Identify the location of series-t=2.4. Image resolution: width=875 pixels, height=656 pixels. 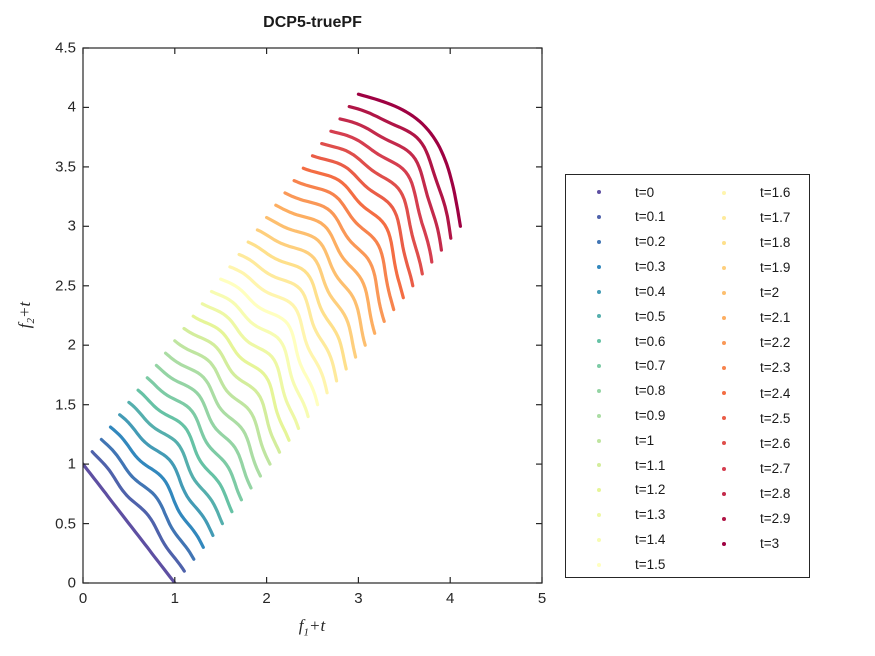
(353, 233).